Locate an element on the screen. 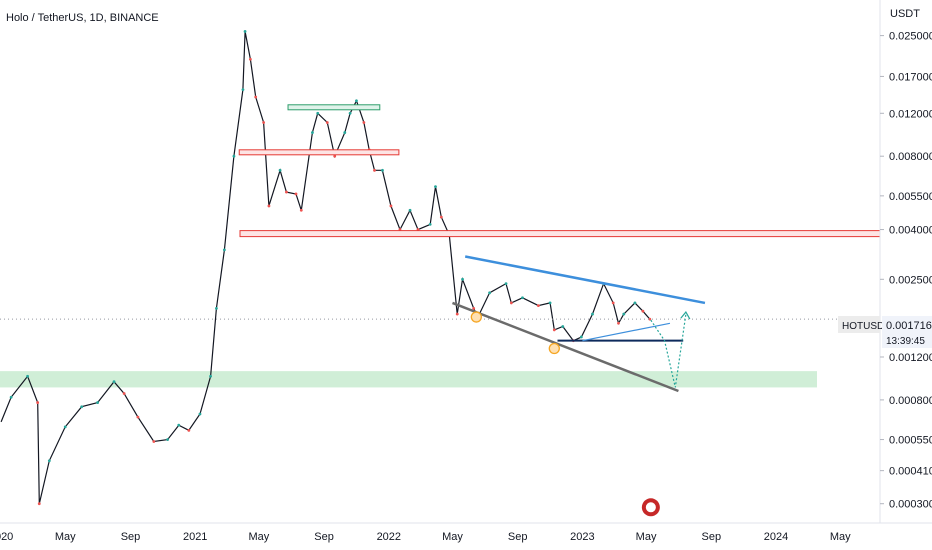 The image size is (932, 550). last-price-box is located at coordinates (907, 332).